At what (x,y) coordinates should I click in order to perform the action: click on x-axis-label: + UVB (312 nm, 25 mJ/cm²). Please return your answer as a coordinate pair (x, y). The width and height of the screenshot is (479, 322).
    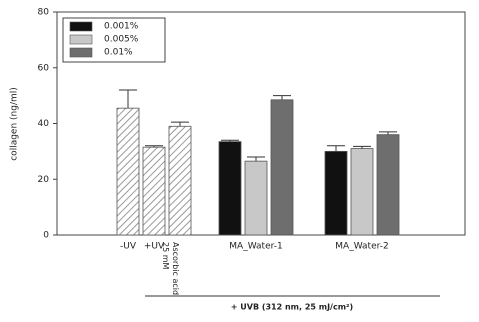
    Looking at the image, I should click on (292, 307).